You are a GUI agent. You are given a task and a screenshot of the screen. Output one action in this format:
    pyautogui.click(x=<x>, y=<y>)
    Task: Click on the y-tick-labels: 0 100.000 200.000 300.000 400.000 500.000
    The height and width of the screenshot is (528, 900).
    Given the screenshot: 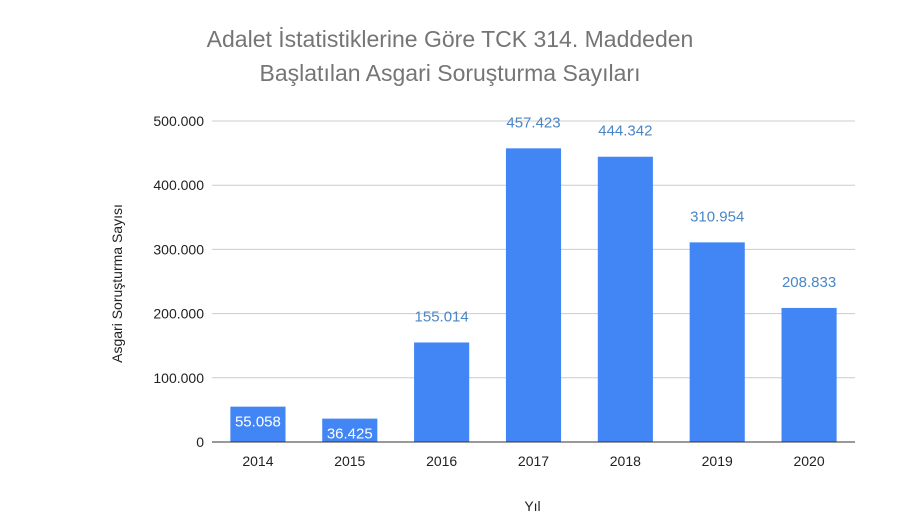 What is the action you would take?
    pyautogui.click(x=178, y=281)
    